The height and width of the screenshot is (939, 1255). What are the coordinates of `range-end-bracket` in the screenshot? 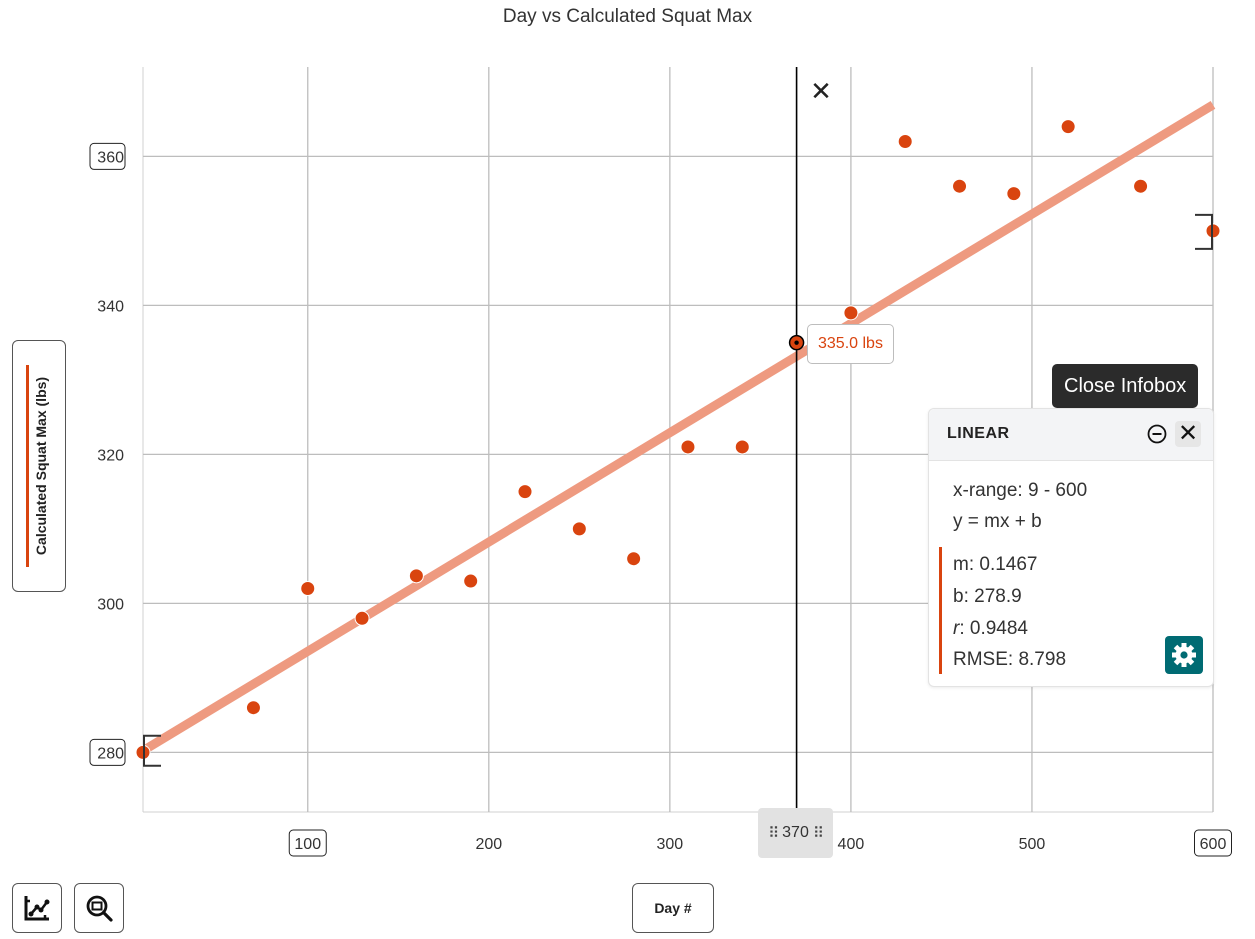 It's located at (1204, 231).